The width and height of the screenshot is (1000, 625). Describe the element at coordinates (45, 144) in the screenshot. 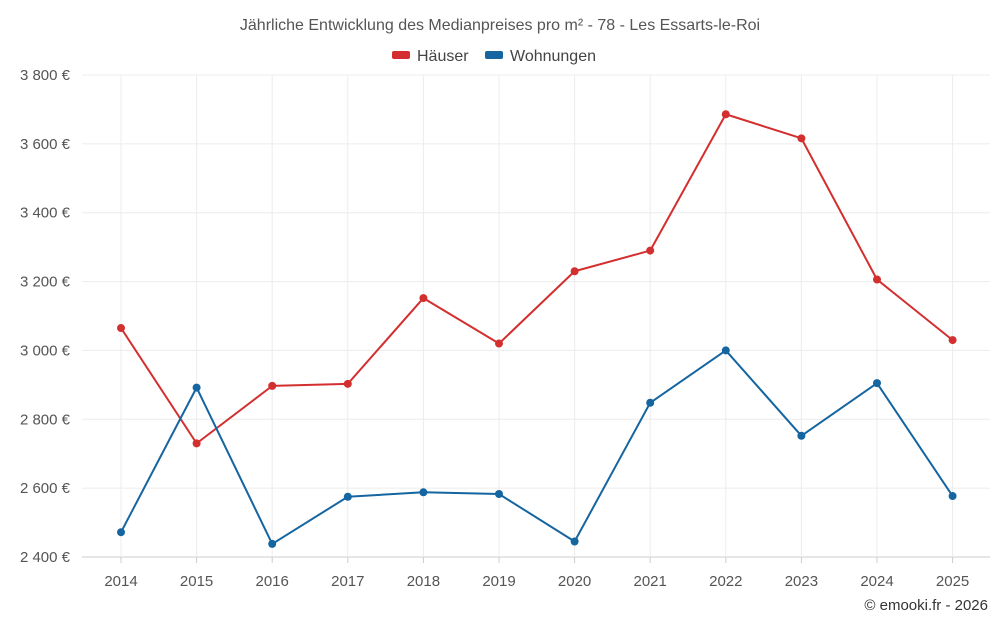

I see `y-tick-label: 3 600 €` at that location.